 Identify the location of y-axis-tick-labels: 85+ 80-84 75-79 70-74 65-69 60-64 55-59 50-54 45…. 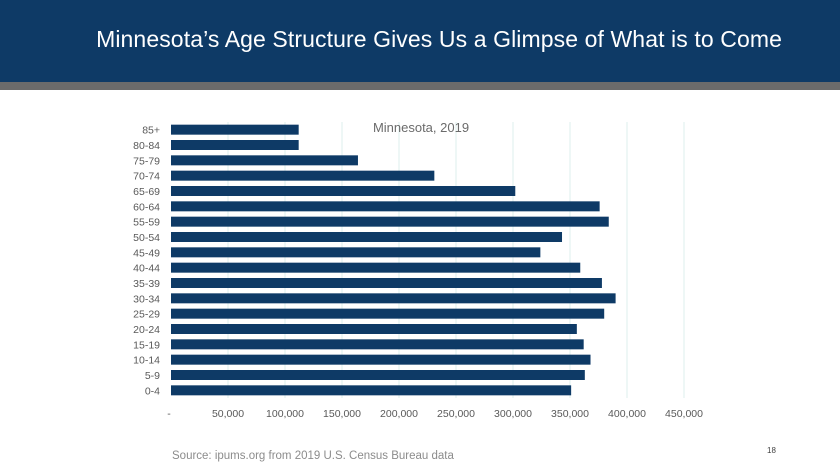
(146, 261).